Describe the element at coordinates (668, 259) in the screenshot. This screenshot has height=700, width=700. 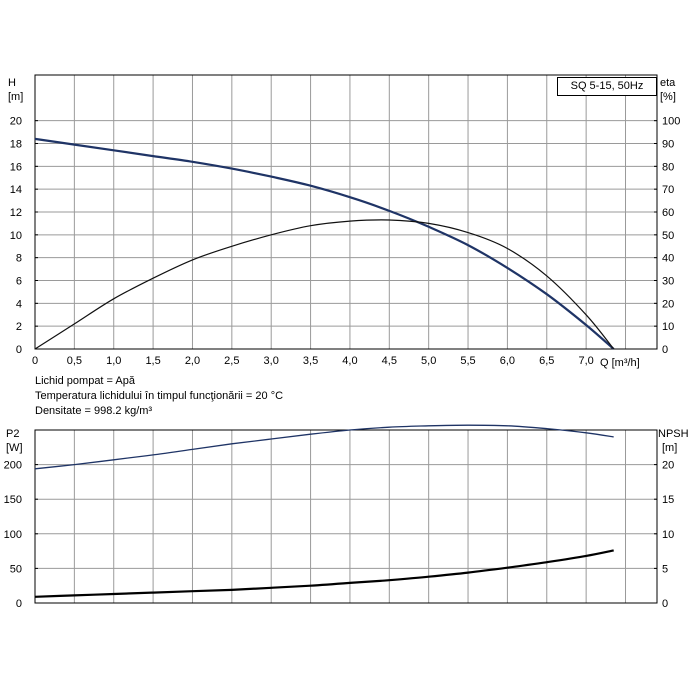
I see `right-tick-label: 40` at that location.